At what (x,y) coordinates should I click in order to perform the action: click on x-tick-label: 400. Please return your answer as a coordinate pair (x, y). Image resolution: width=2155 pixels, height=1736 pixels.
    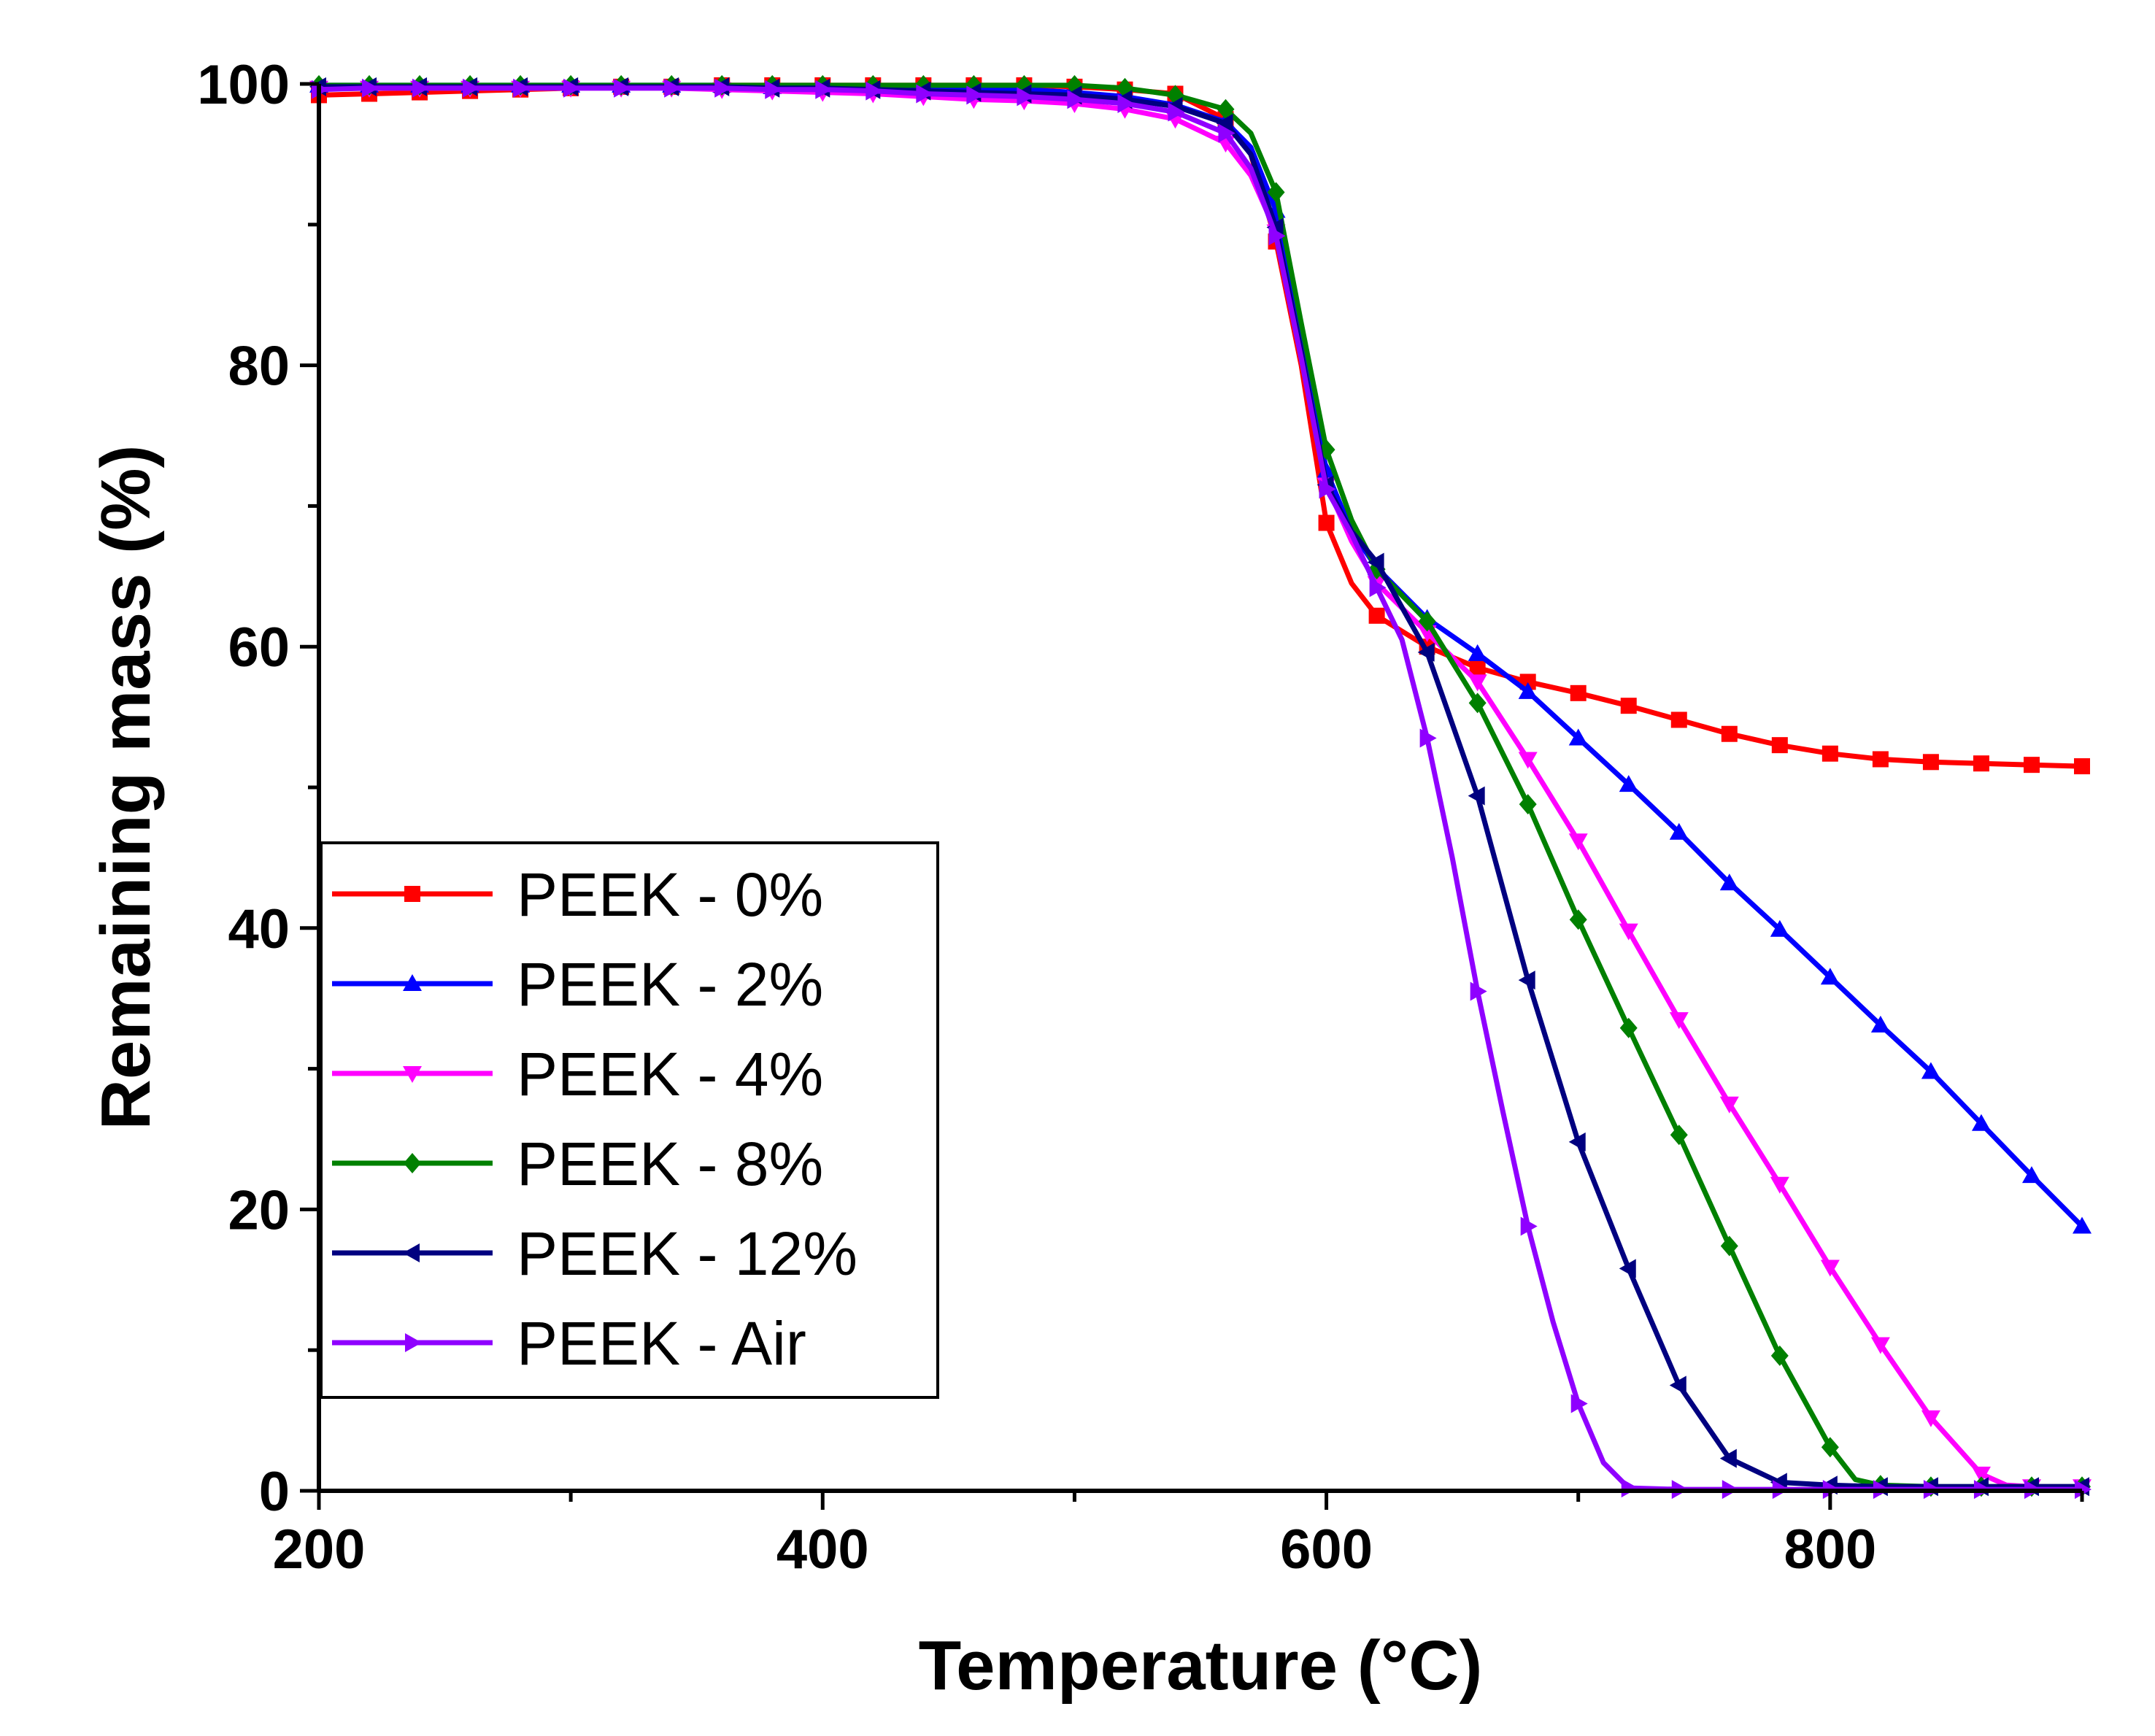
    Looking at the image, I should click on (823, 1550).